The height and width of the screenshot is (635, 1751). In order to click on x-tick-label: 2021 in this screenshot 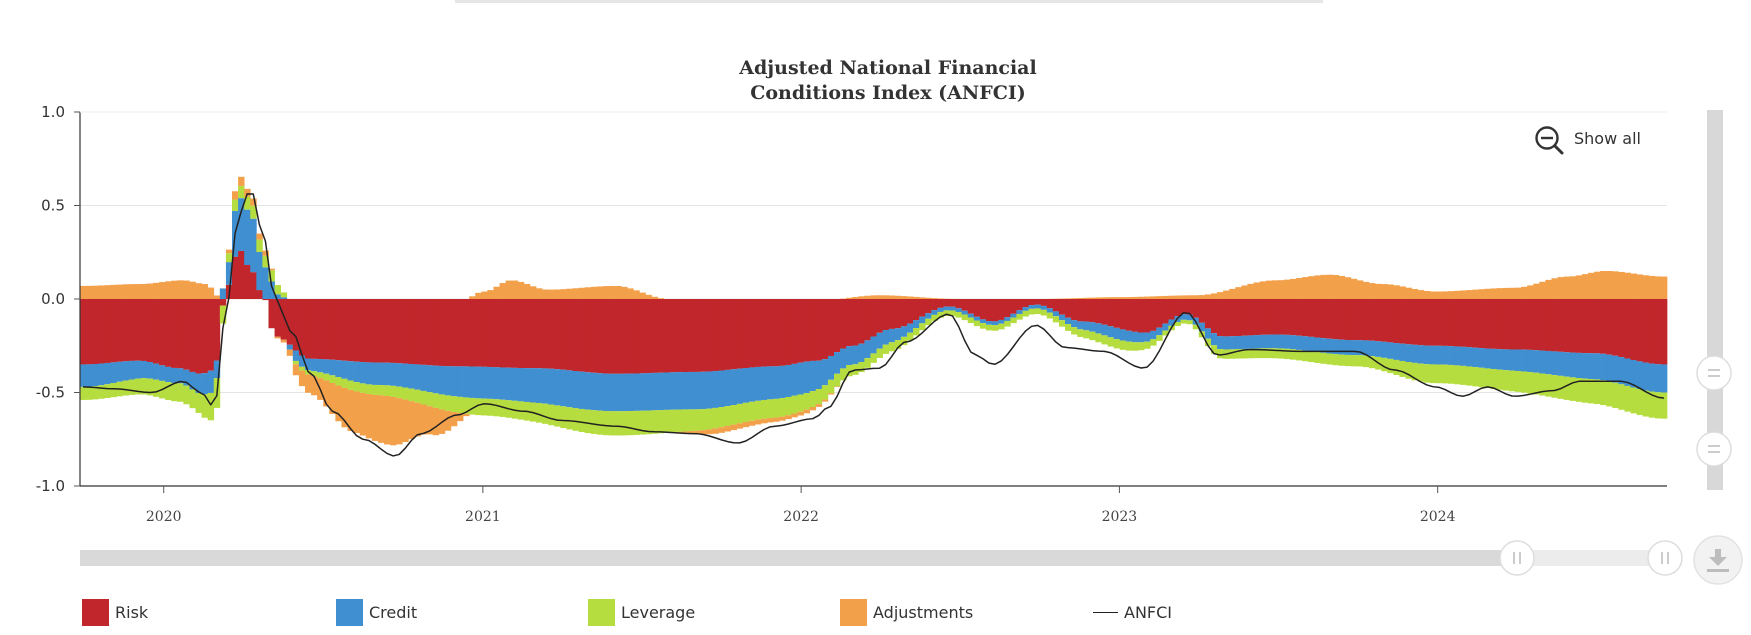, I will do `click(483, 517)`.